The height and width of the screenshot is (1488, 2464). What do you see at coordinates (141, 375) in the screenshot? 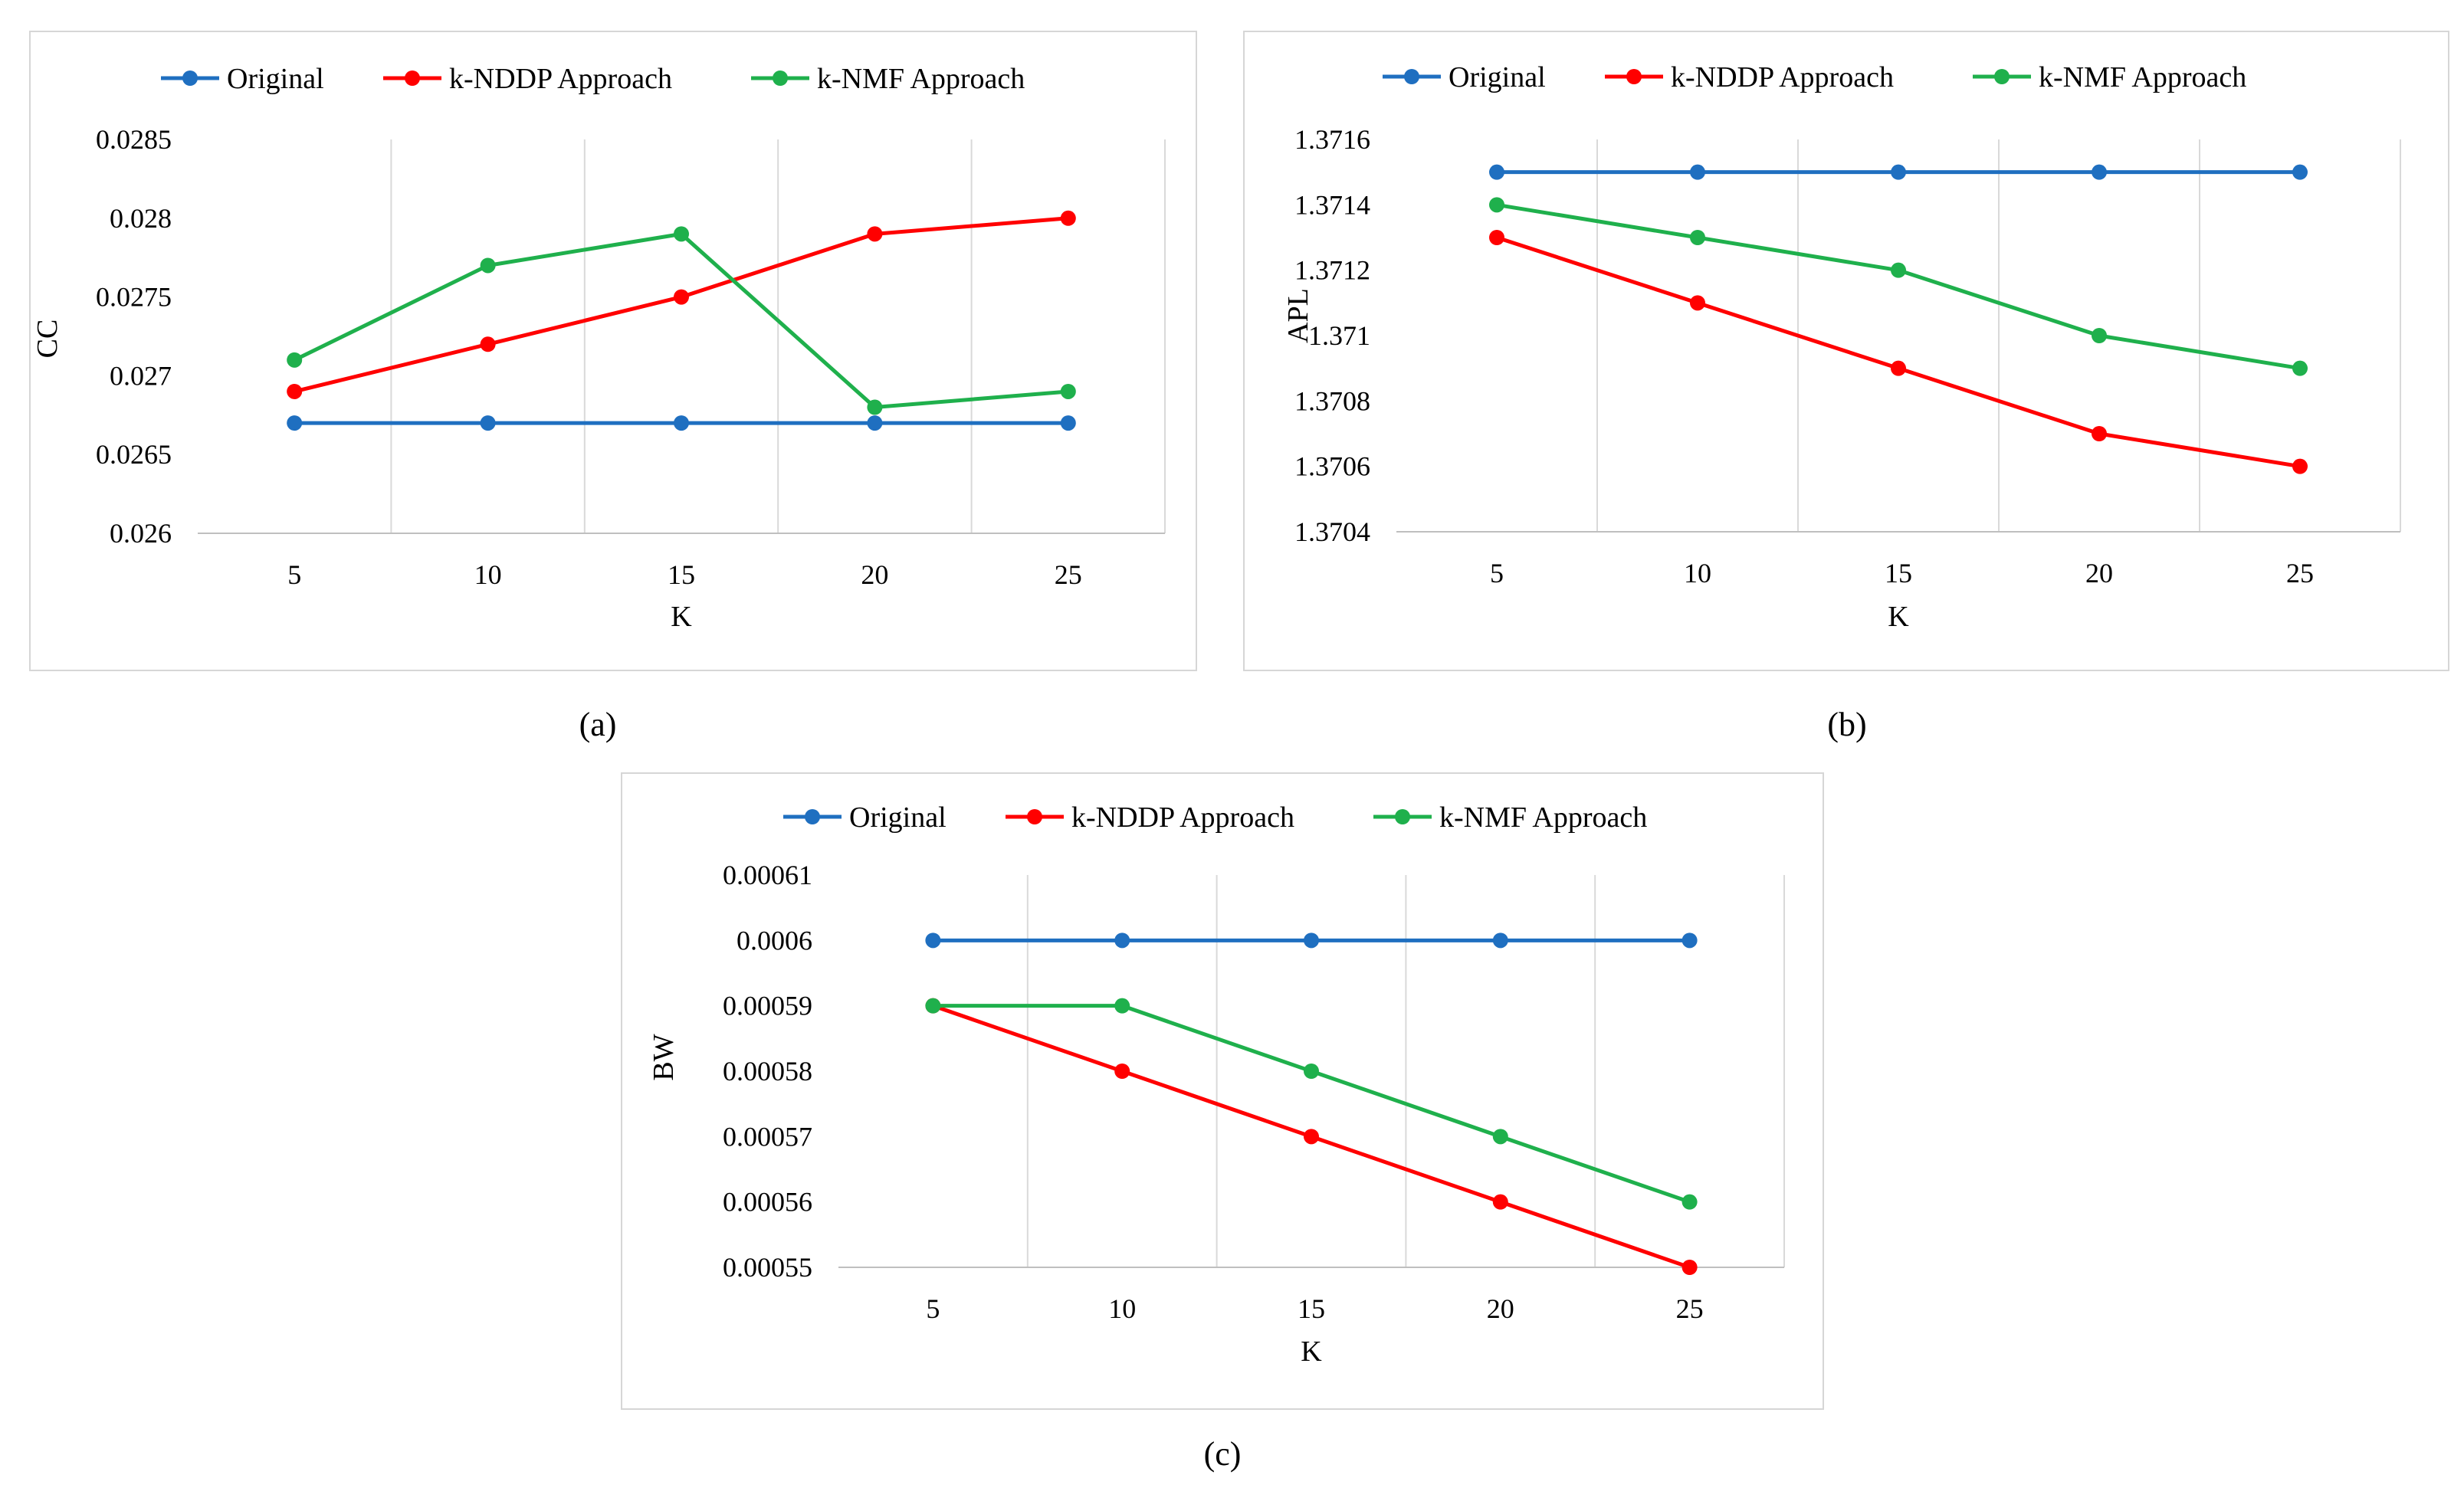
I see `y-tick-label: 0.027` at bounding box center [141, 375].